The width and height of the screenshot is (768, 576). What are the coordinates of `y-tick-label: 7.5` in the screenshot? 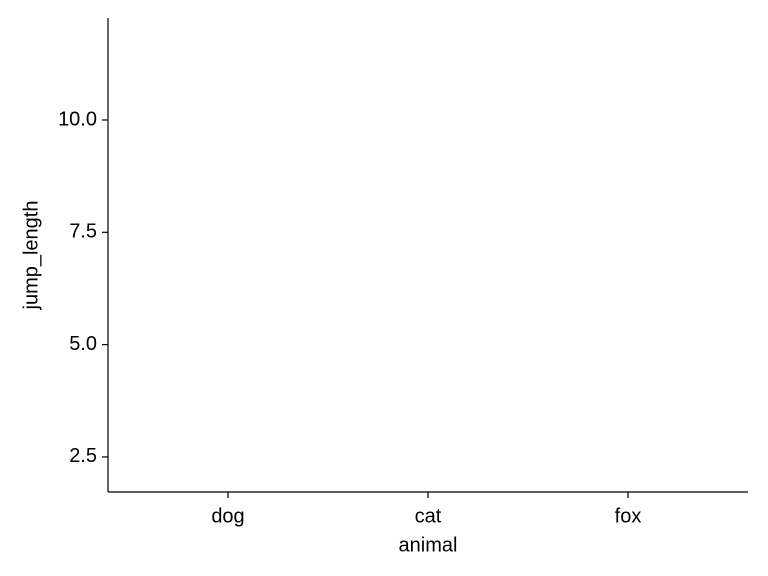 It's located at (83, 232).